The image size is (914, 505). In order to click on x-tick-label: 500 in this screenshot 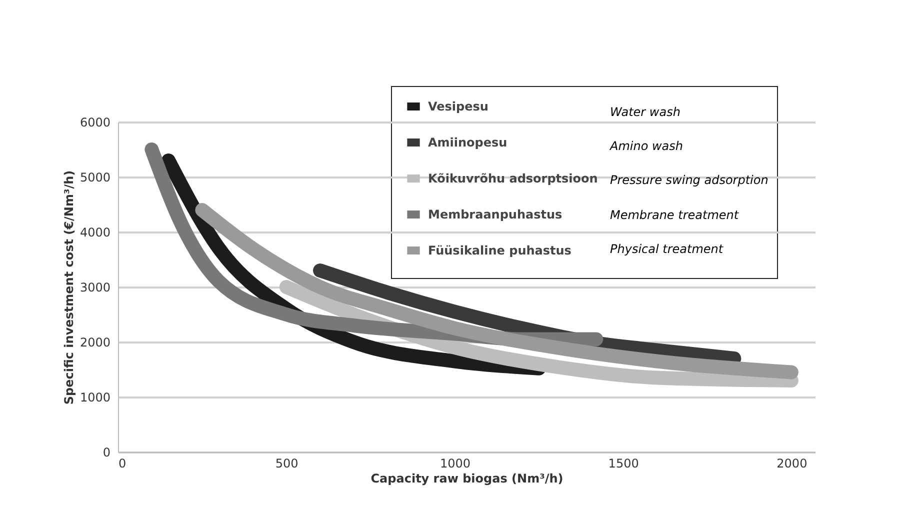, I will do `click(286, 463)`.